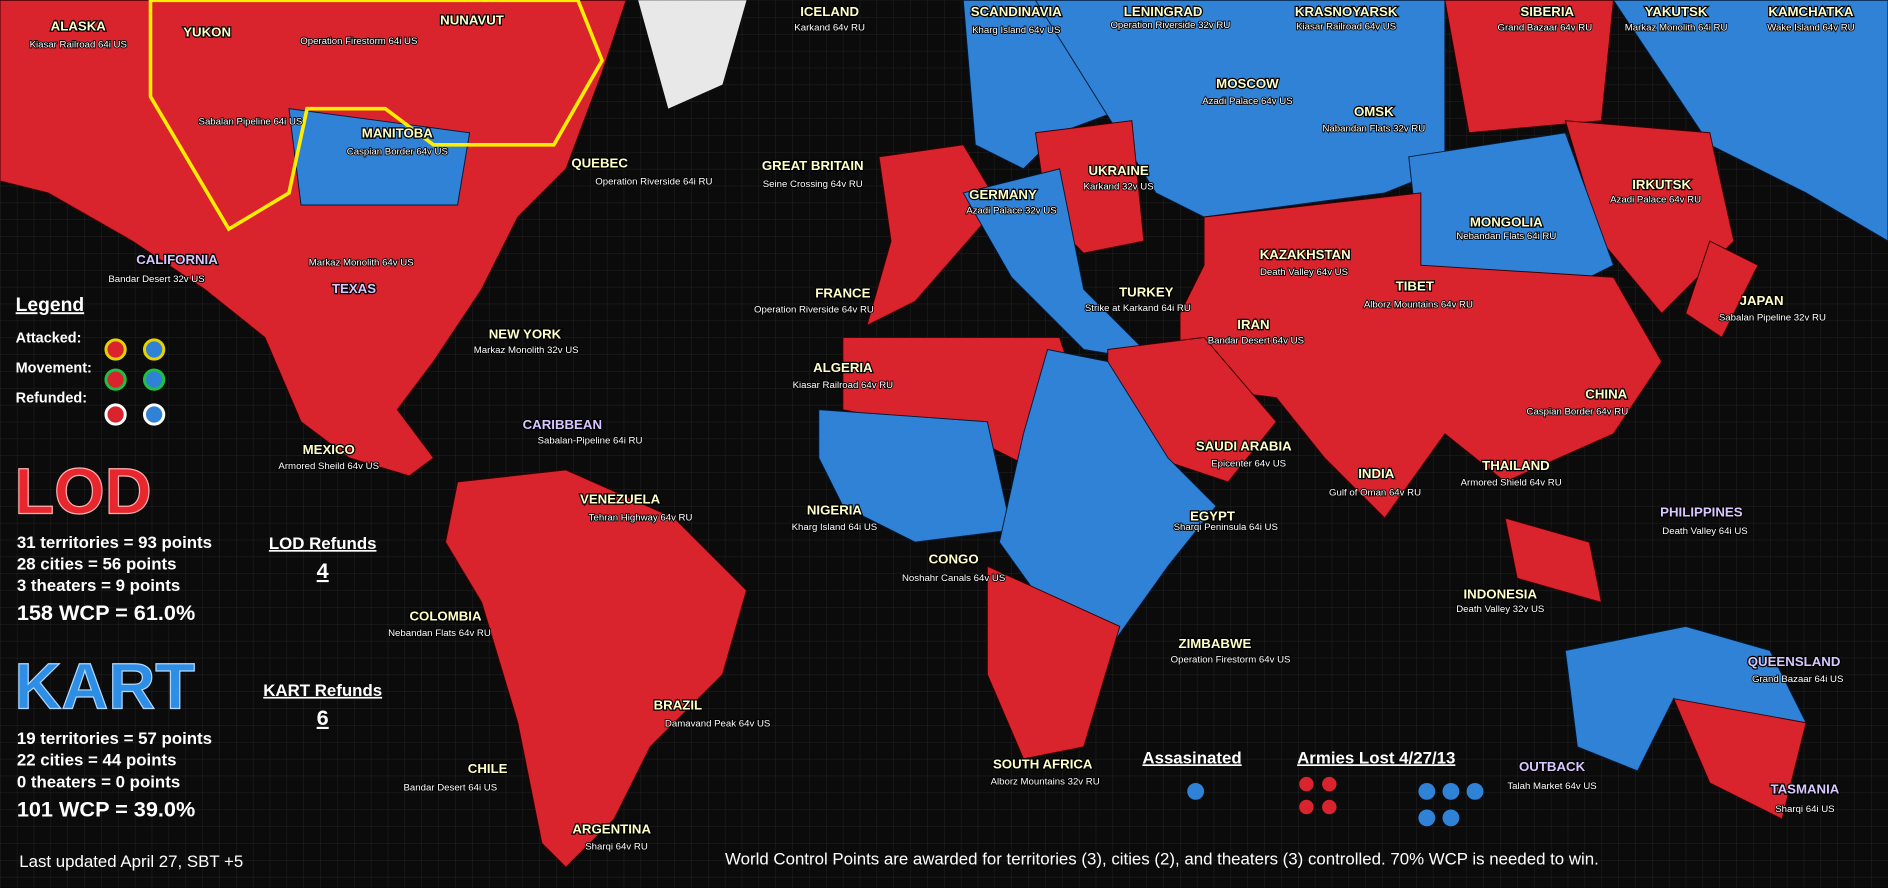 The height and width of the screenshot is (888, 1888). I want to click on territory-name: TURKEY, so click(1146, 291).